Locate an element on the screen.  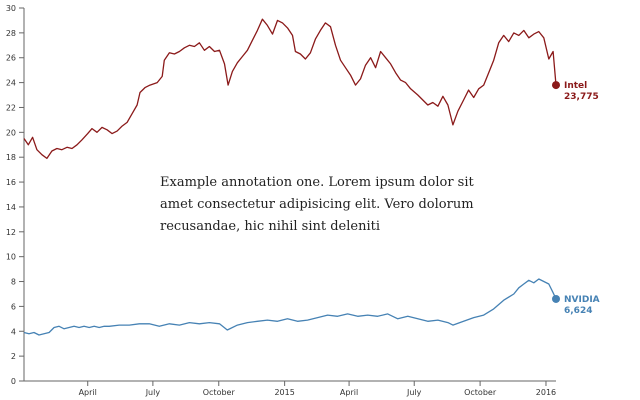
y-tick-label: 14 is located at coordinates (11, 207).